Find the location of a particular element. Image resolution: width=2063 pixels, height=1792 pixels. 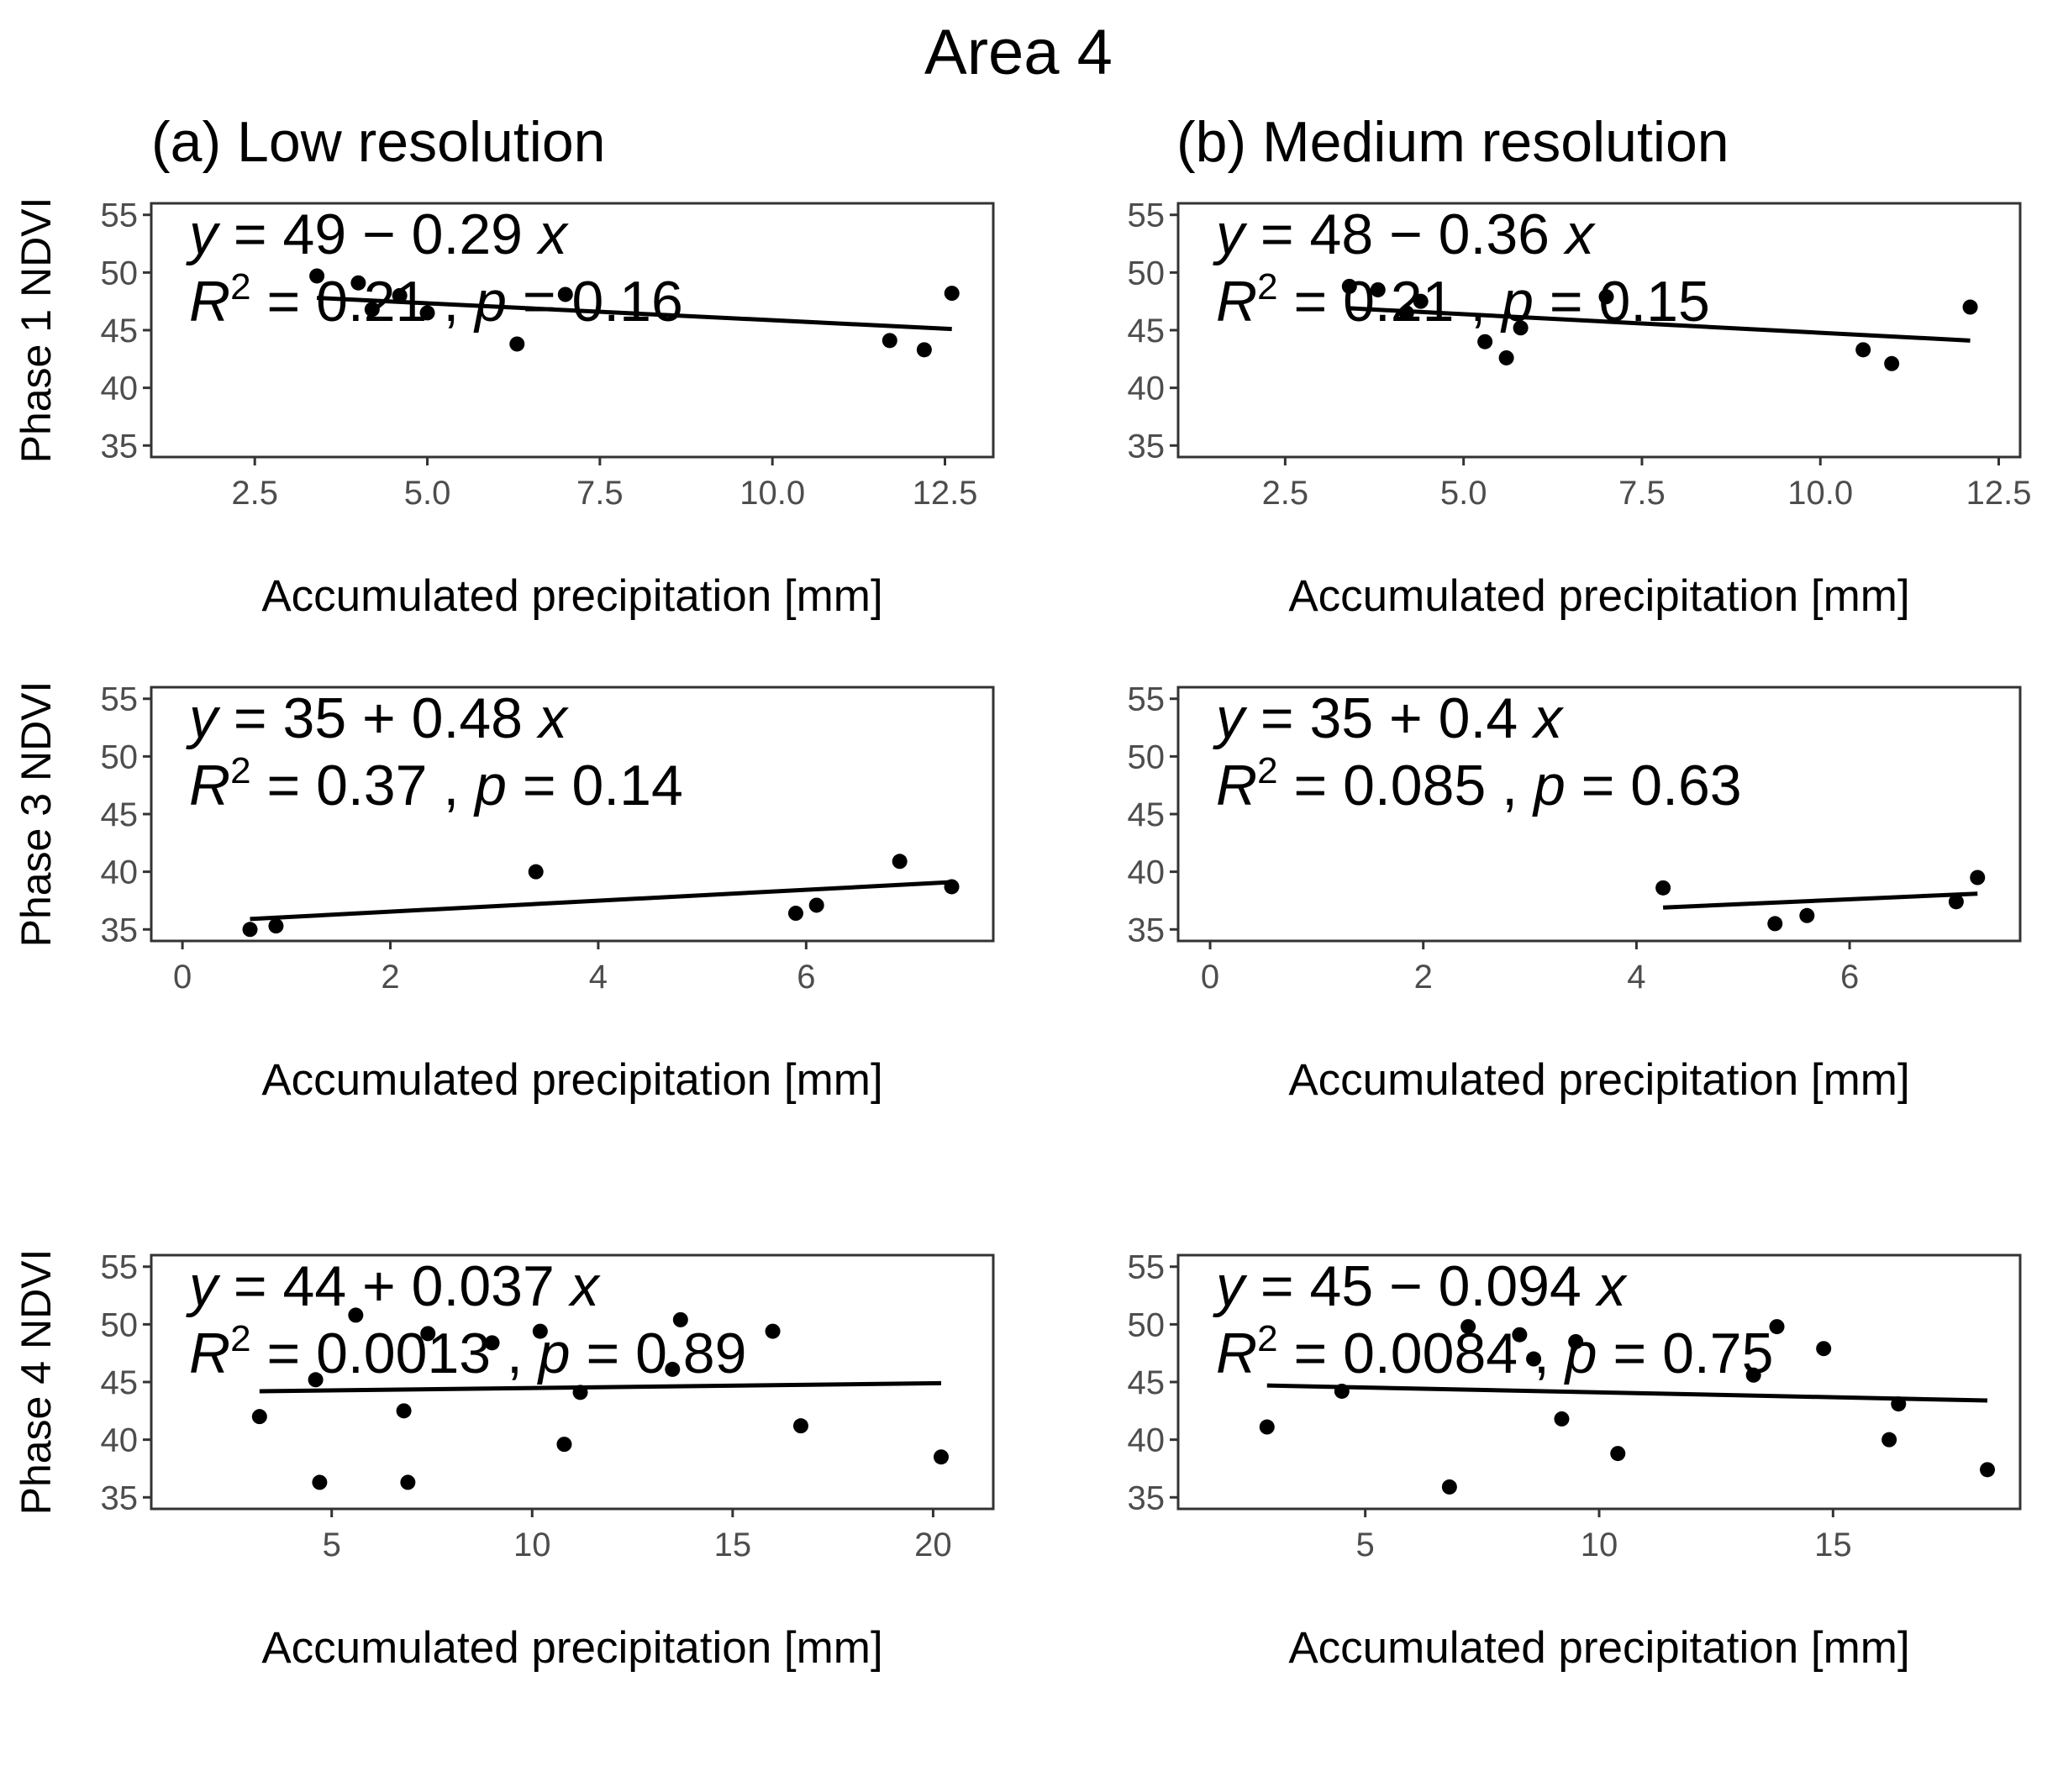

r-squared-part: = 0.085 , is located at coordinates (1406, 785).